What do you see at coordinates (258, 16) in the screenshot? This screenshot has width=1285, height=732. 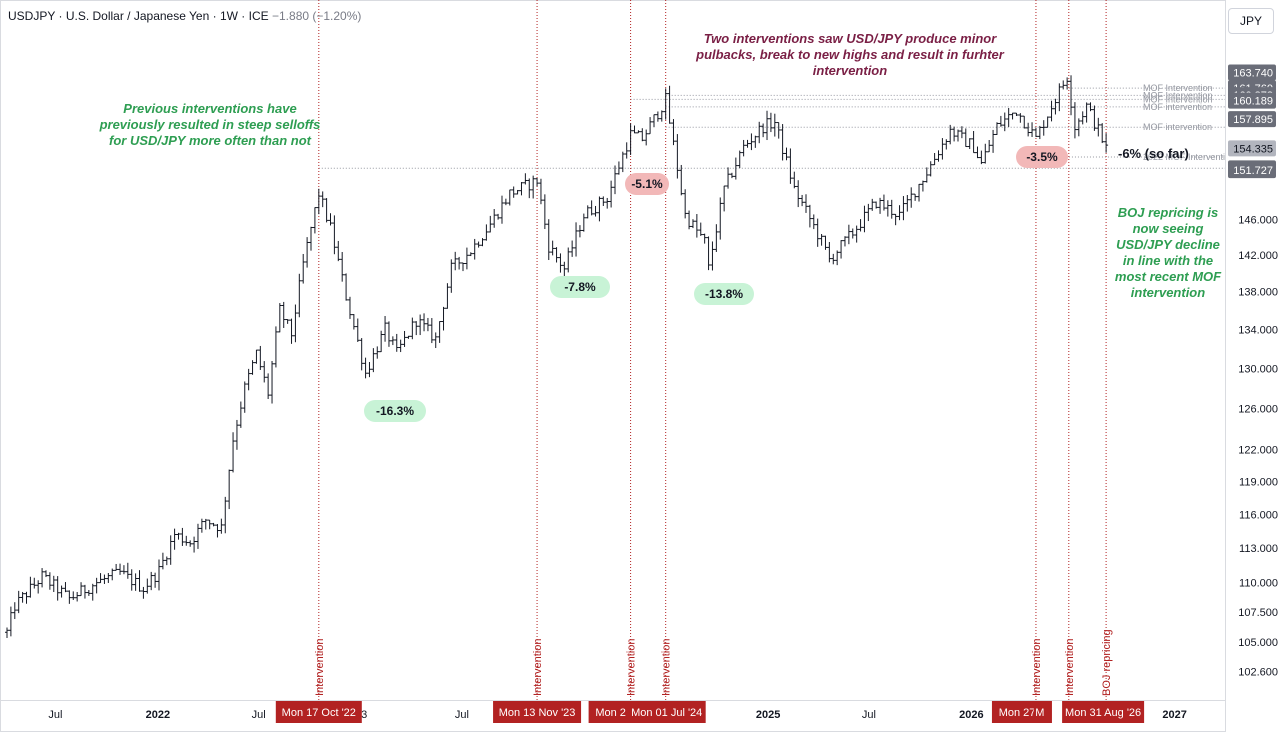 I see `exchange: ICE` at bounding box center [258, 16].